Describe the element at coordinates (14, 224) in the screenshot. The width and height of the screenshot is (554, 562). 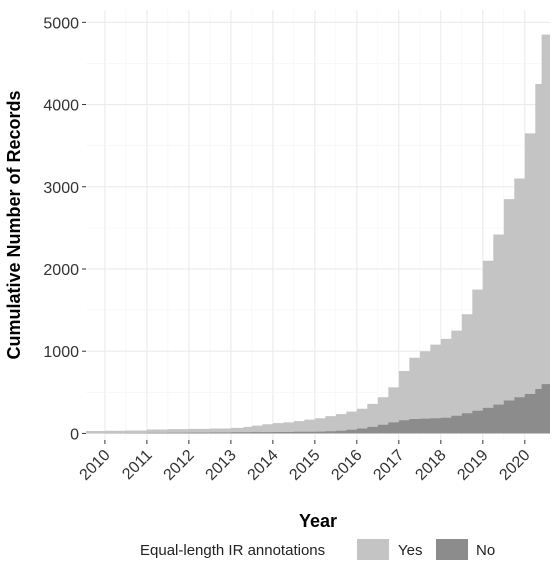
I see `y-axis-title: Cumulative Number of Records` at that location.